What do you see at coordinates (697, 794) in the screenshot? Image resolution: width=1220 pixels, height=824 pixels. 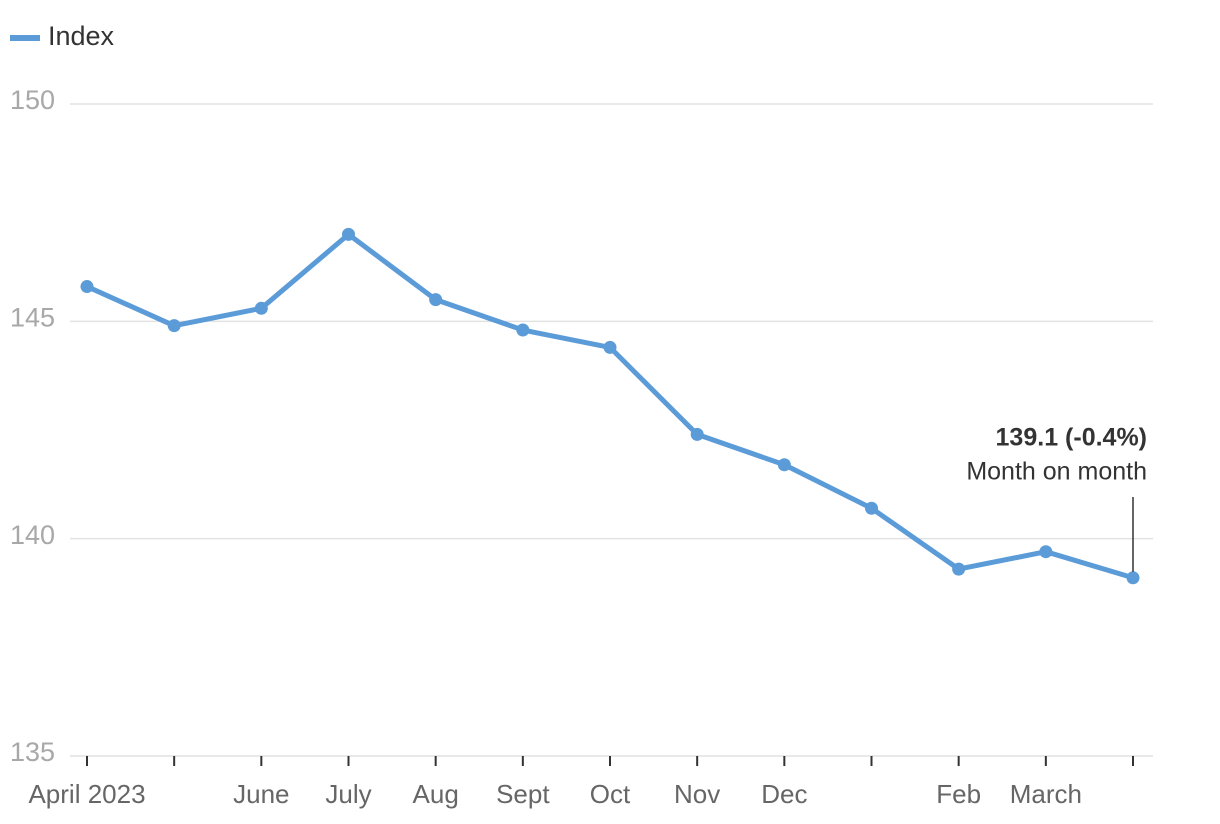 I see `x-tick-label: Nov` at bounding box center [697, 794].